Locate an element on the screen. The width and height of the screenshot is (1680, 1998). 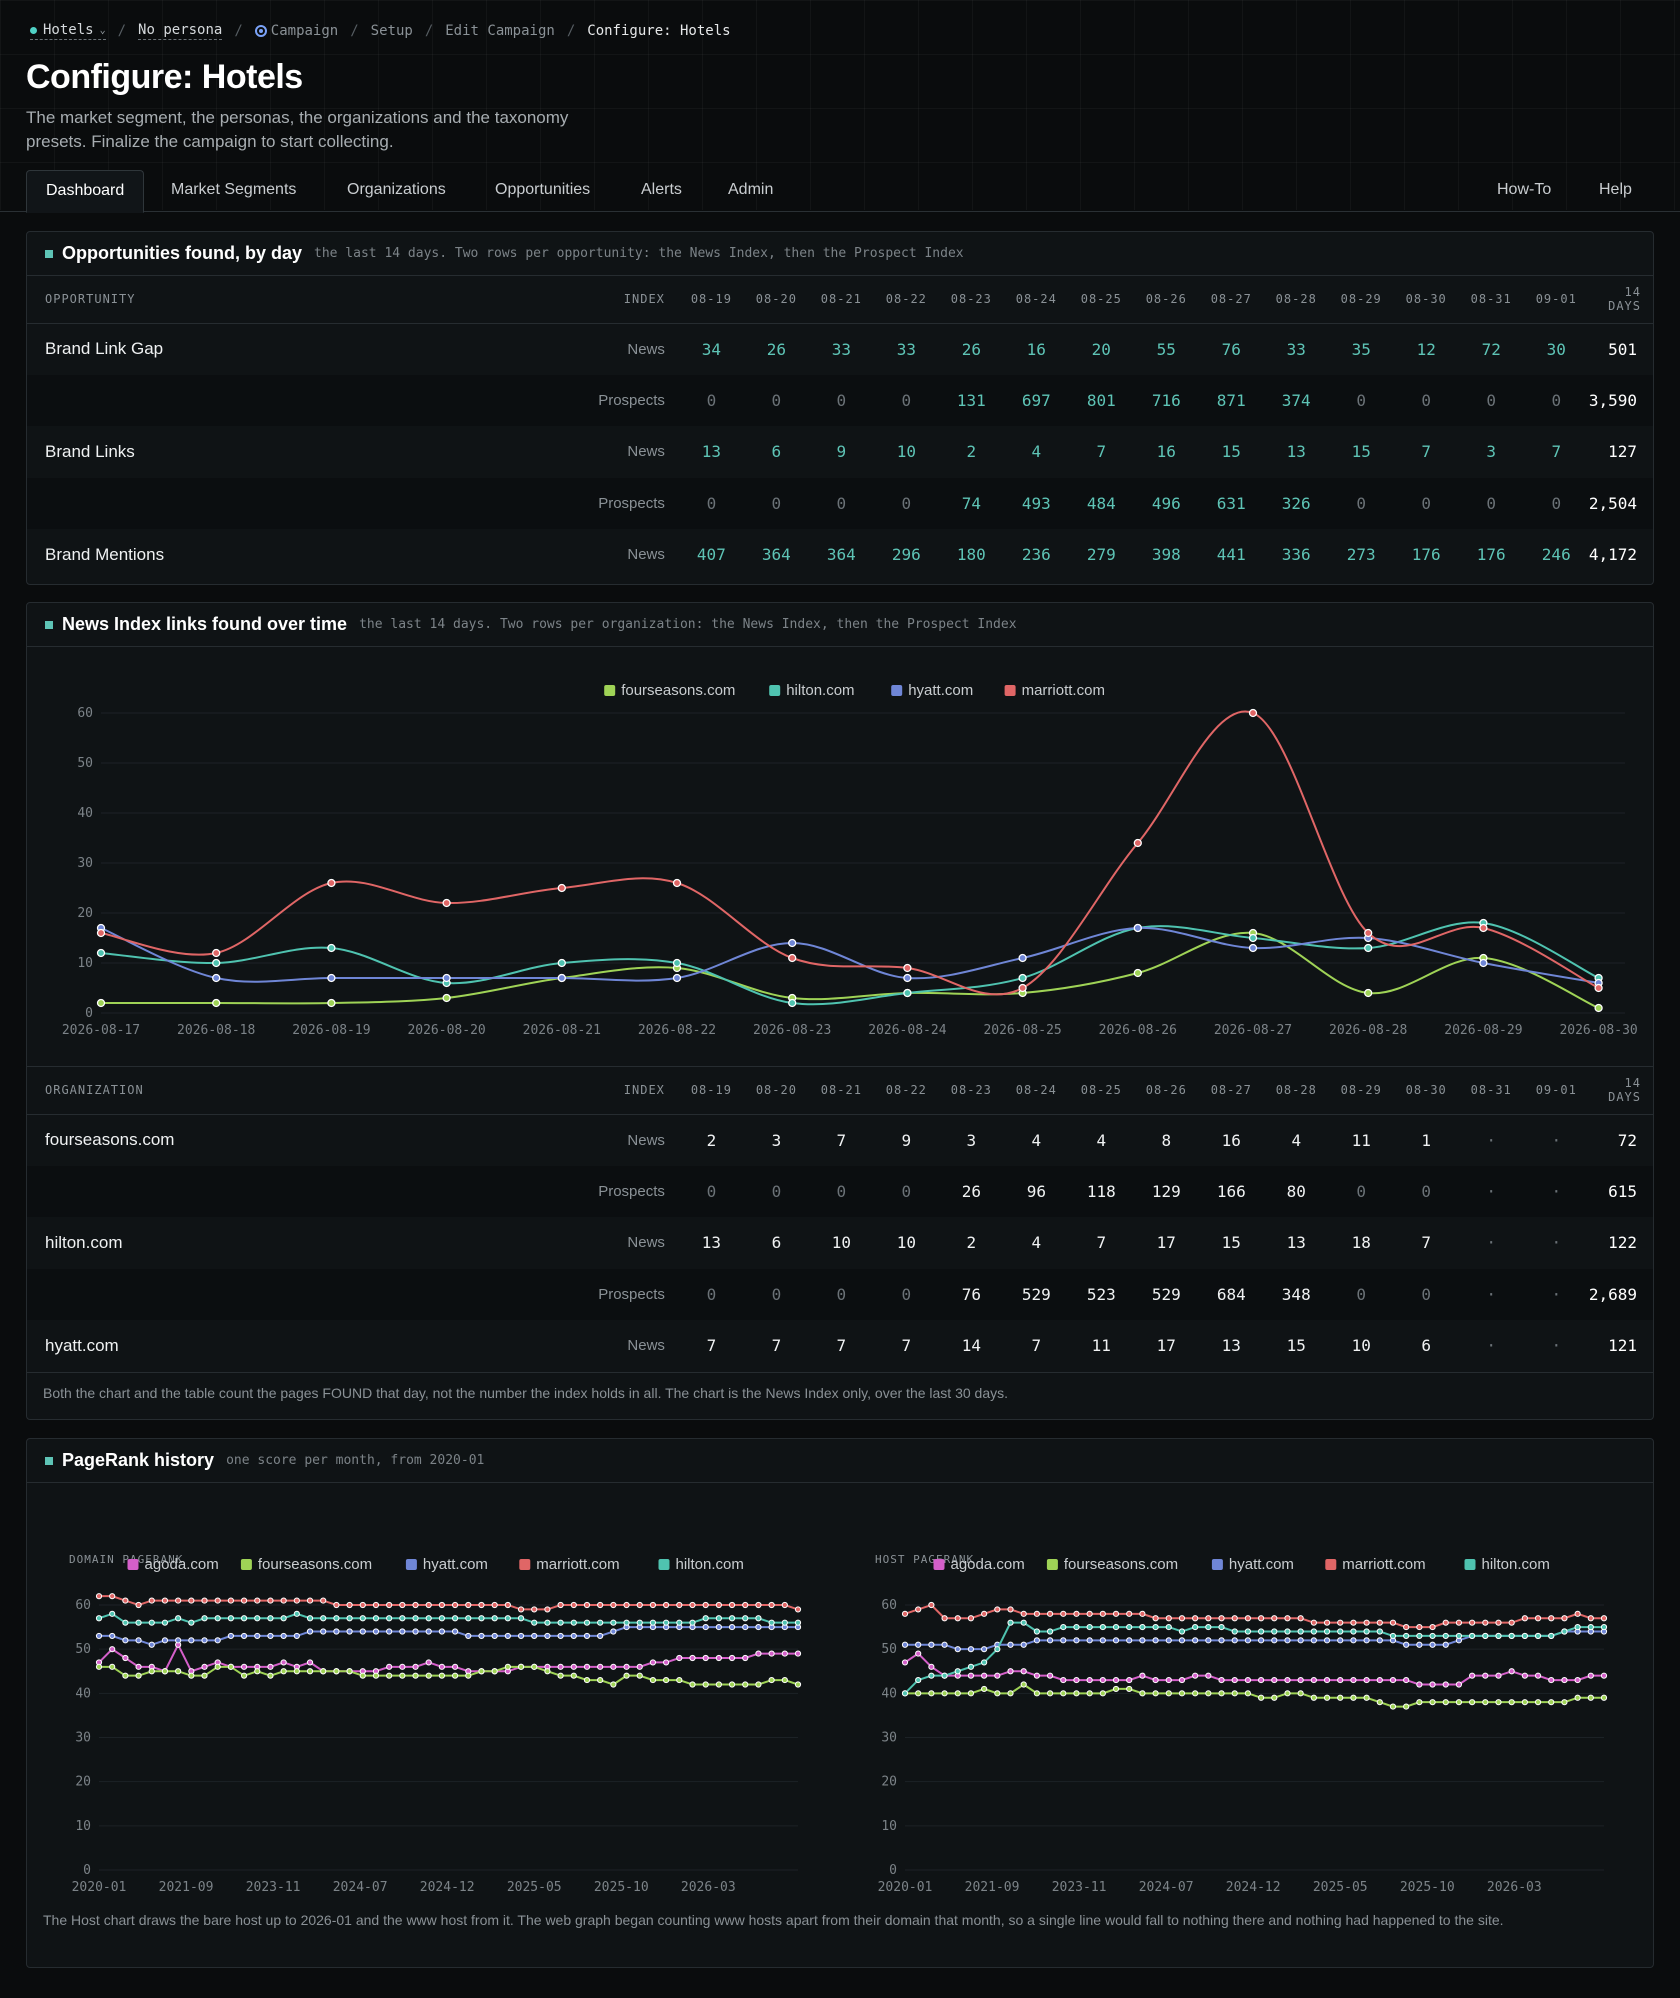
breadcrumb-campaign: Campaign is located at coordinates (296, 31).